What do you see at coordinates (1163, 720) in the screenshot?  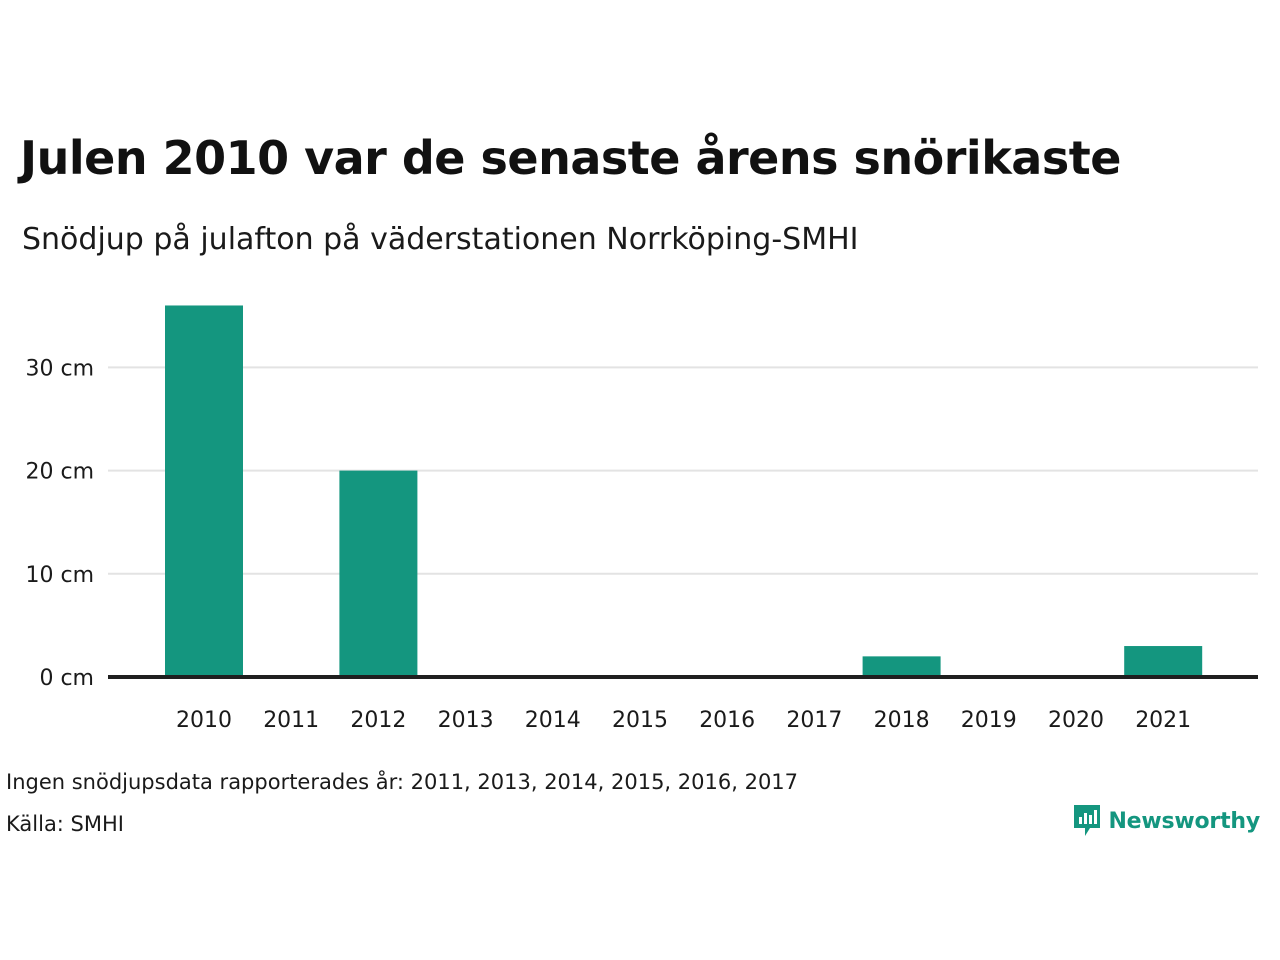 I see `x-tick-label: 2021` at bounding box center [1163, 720].